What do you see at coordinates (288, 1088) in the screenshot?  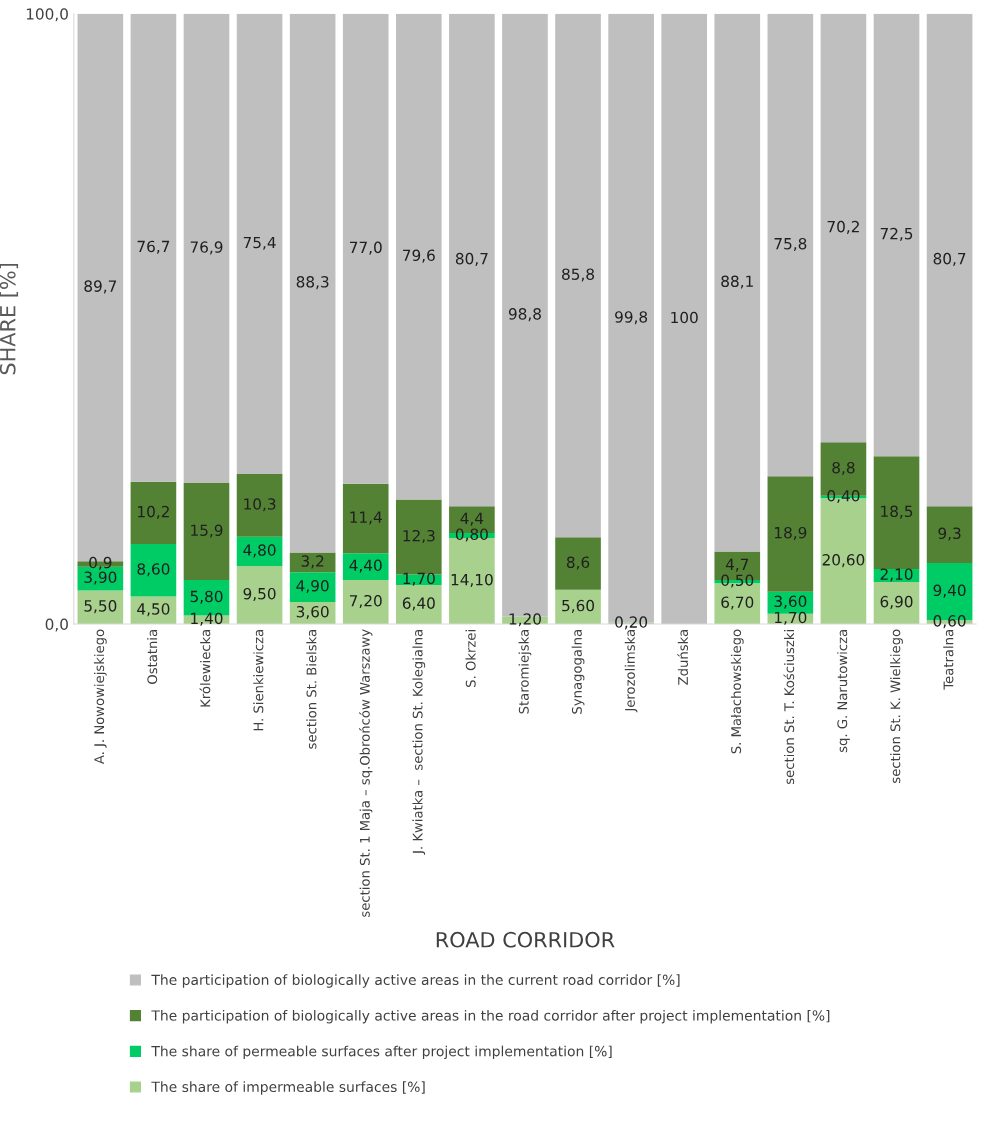 I see `legend-label: The share of impermeable surfaces [%]` at bounding box center [288, 1088].